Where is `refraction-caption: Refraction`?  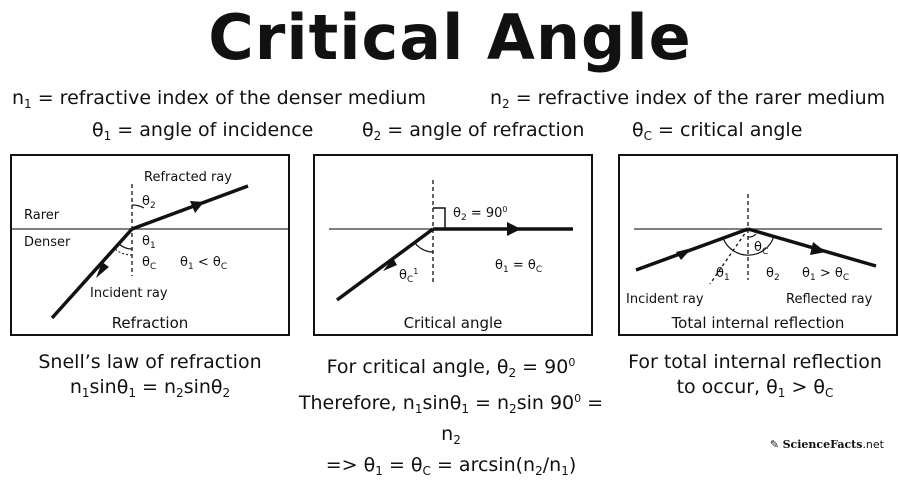 refraction-caption: Refraction is located at coordinates (150, 323).